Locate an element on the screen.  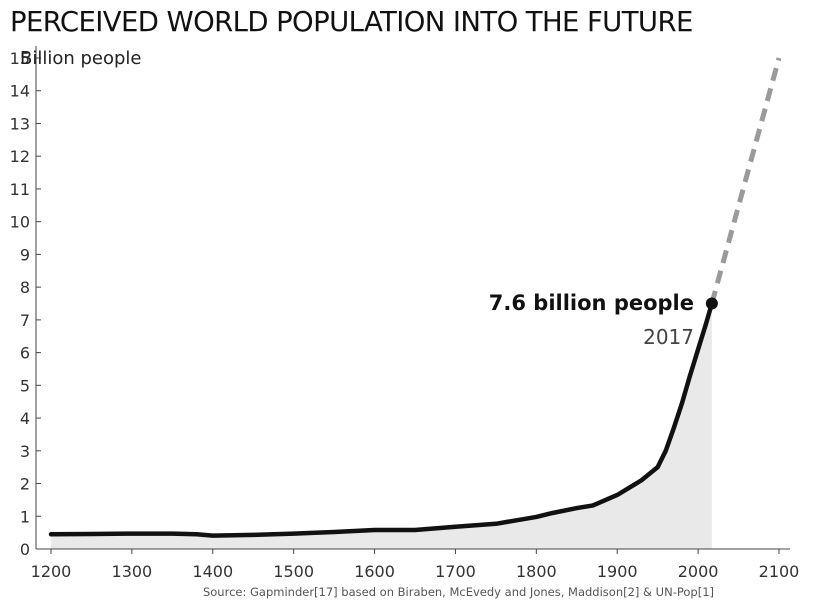
x-tick-label: 1700 is located at coordinates (455, 571).